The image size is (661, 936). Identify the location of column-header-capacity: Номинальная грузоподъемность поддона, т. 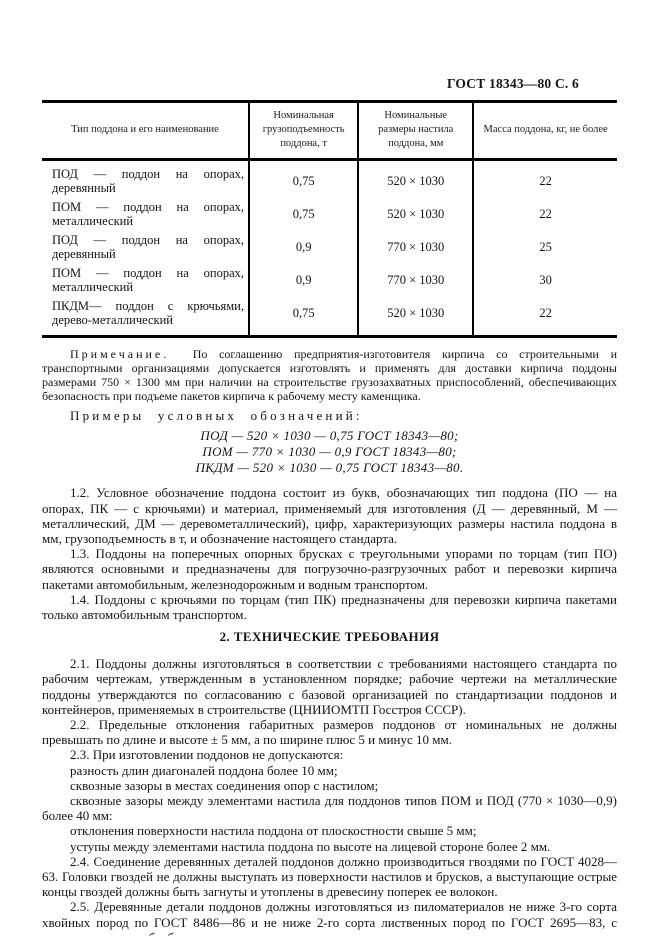
(303, 130).